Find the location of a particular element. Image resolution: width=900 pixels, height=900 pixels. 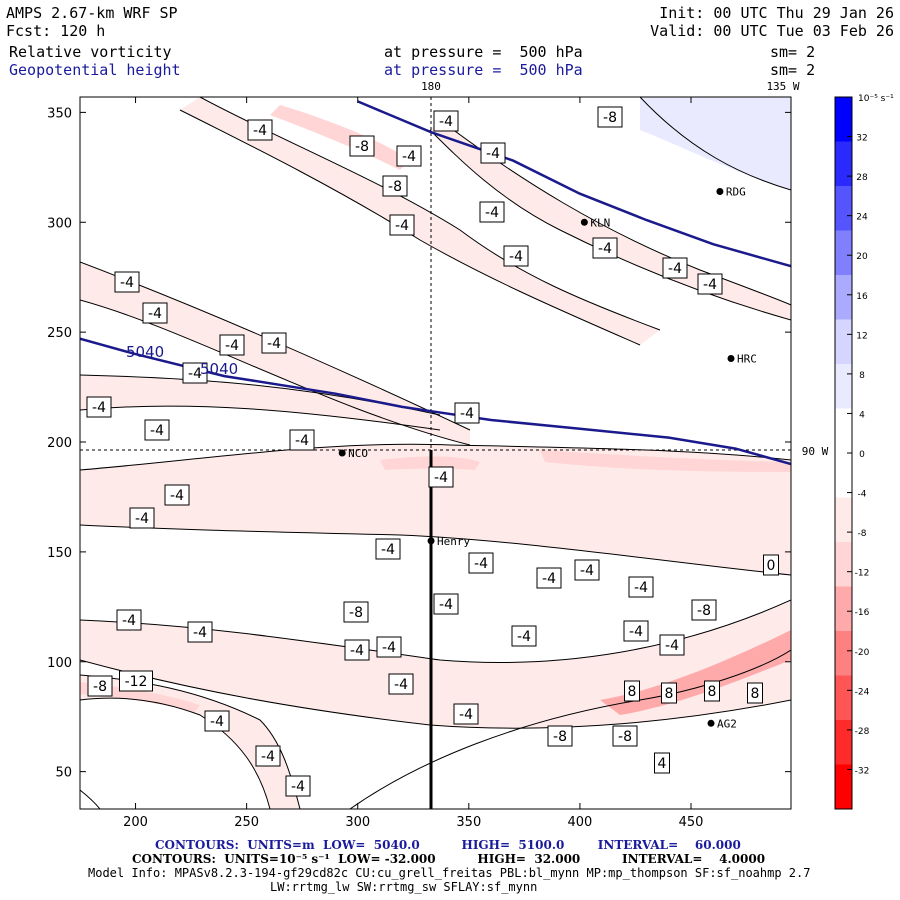

y-tick-label: 100 is located at coordinates (59, 663).